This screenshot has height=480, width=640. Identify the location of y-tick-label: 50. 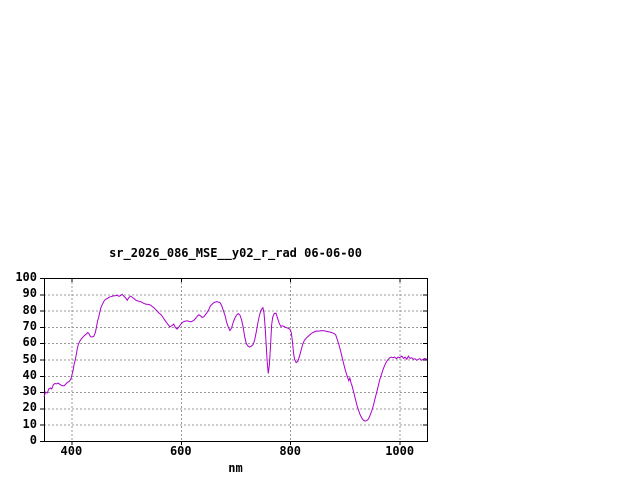
(29, 358).